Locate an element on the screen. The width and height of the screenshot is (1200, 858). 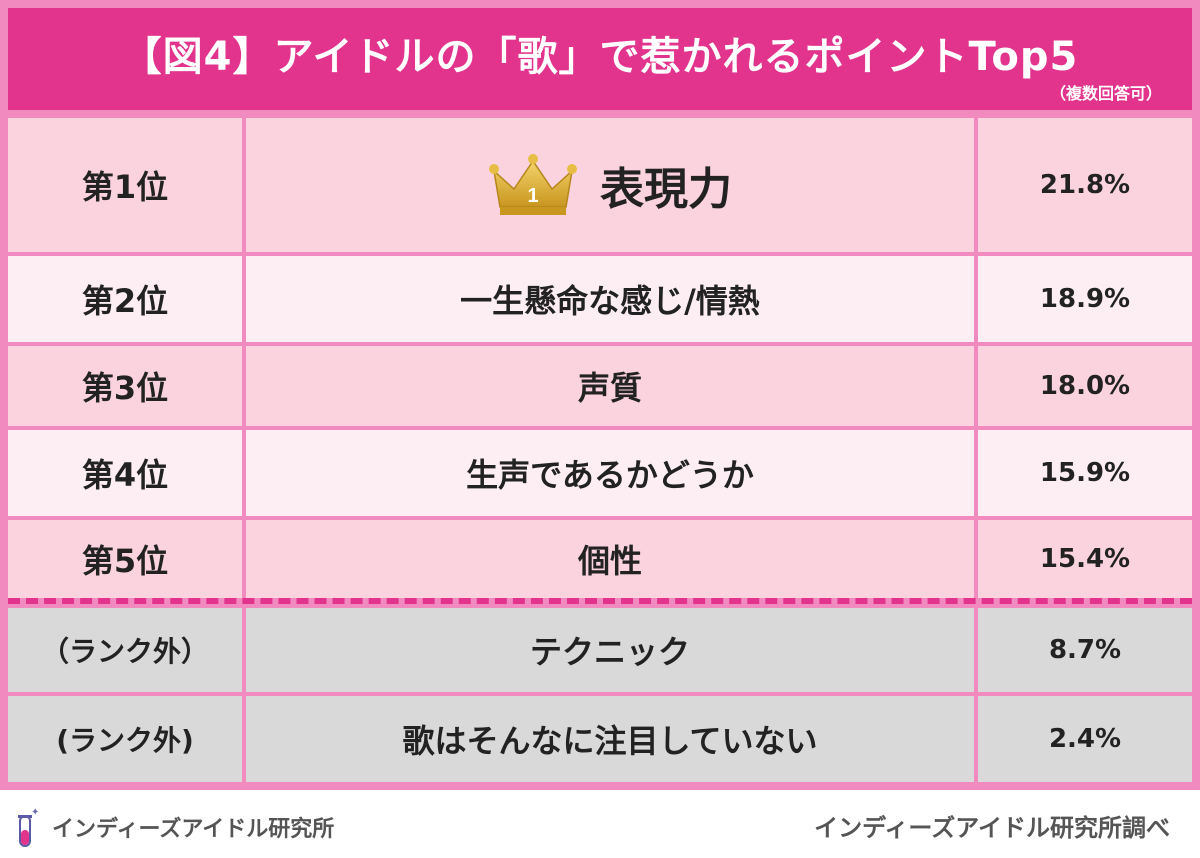
rank-divider is located at coordinates (600, 601).